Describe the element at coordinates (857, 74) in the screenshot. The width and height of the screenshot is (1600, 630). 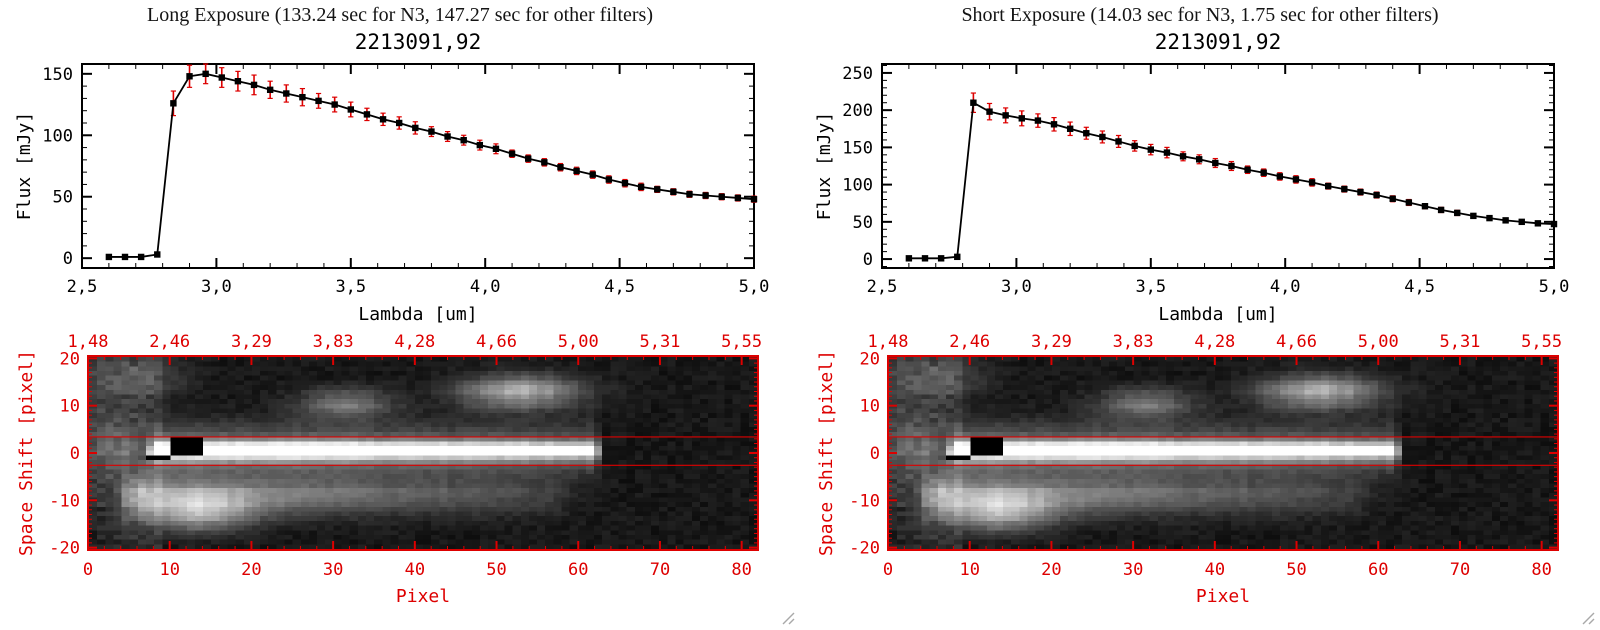
I see `svg-text: 250` at that location.